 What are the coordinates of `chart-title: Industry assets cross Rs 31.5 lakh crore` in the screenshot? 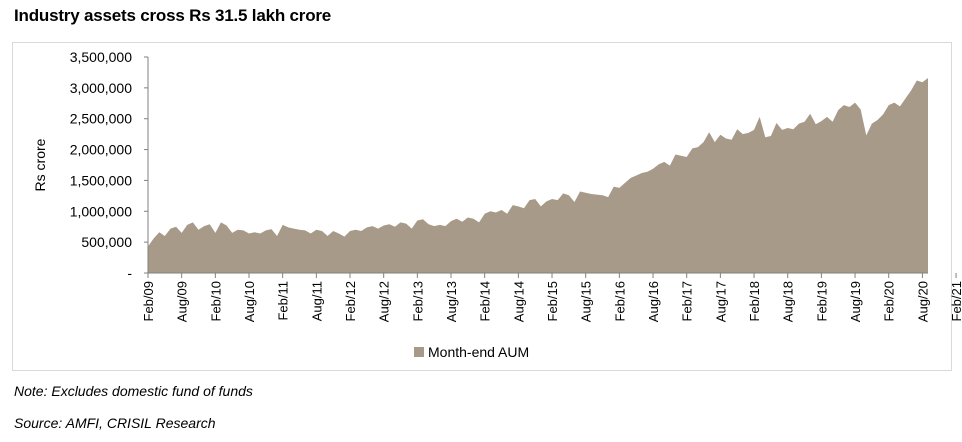 It's located at (173, 15).